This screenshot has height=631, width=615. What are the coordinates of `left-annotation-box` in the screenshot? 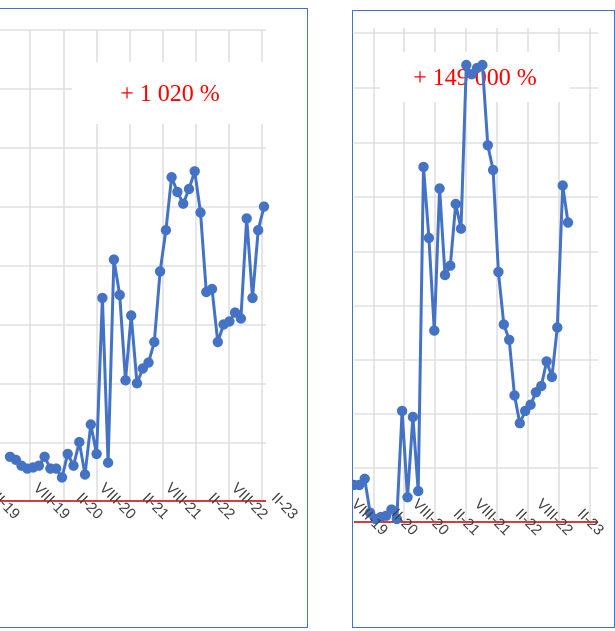 It's located at (170, 93).